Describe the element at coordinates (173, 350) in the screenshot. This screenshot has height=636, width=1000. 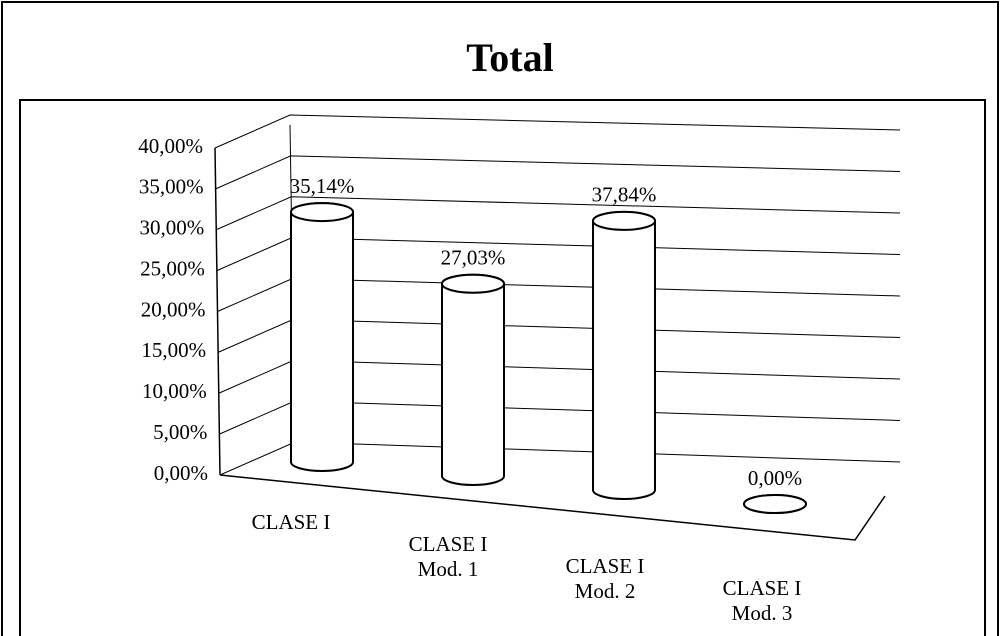
I see `y-tick-label: 15,00%` at that location.